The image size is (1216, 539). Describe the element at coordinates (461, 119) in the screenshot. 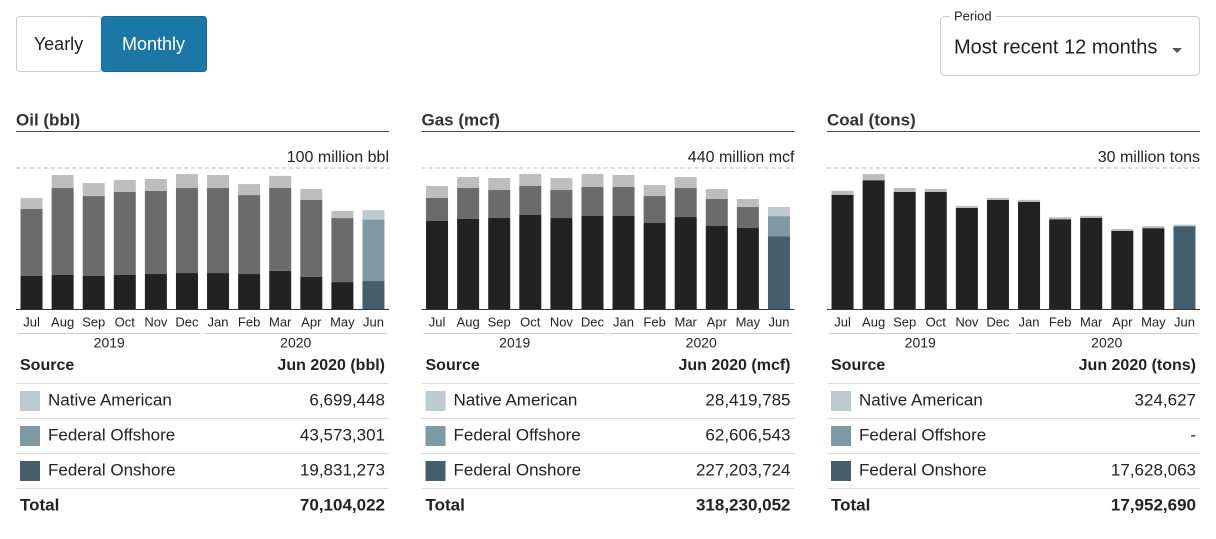

I see `chart-title: Gas (mcf)` at that location.